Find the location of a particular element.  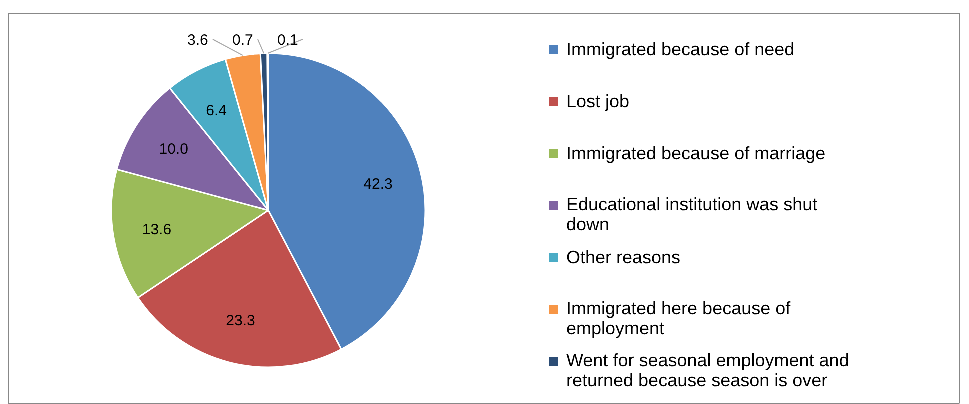

data-label: 23.3 is located at coordinates (241, 321).